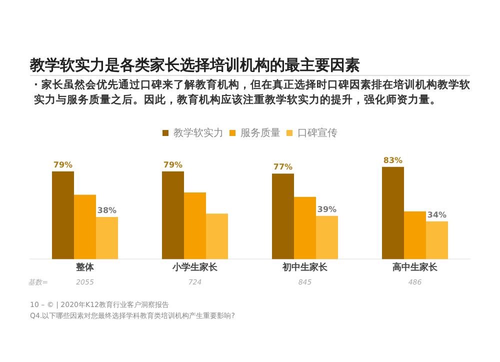 This screenshot has height=362, width=500. What do you see at coordinates (250, 66) in the screenshot?
I see `chart-title: 教学软实力是各类家长选择培训机构的最主要因素` at bounding box center [250, 66].